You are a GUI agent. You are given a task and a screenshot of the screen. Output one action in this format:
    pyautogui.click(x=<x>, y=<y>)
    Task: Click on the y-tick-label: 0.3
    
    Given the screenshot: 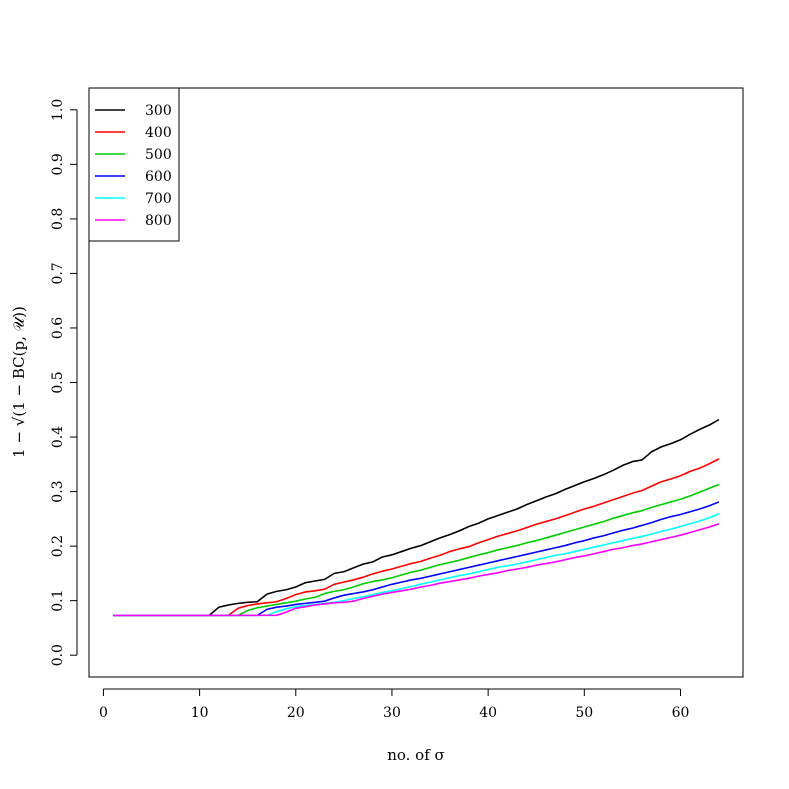 What is the action you would take?
    pyautogui.click(x=58, y=491)
    